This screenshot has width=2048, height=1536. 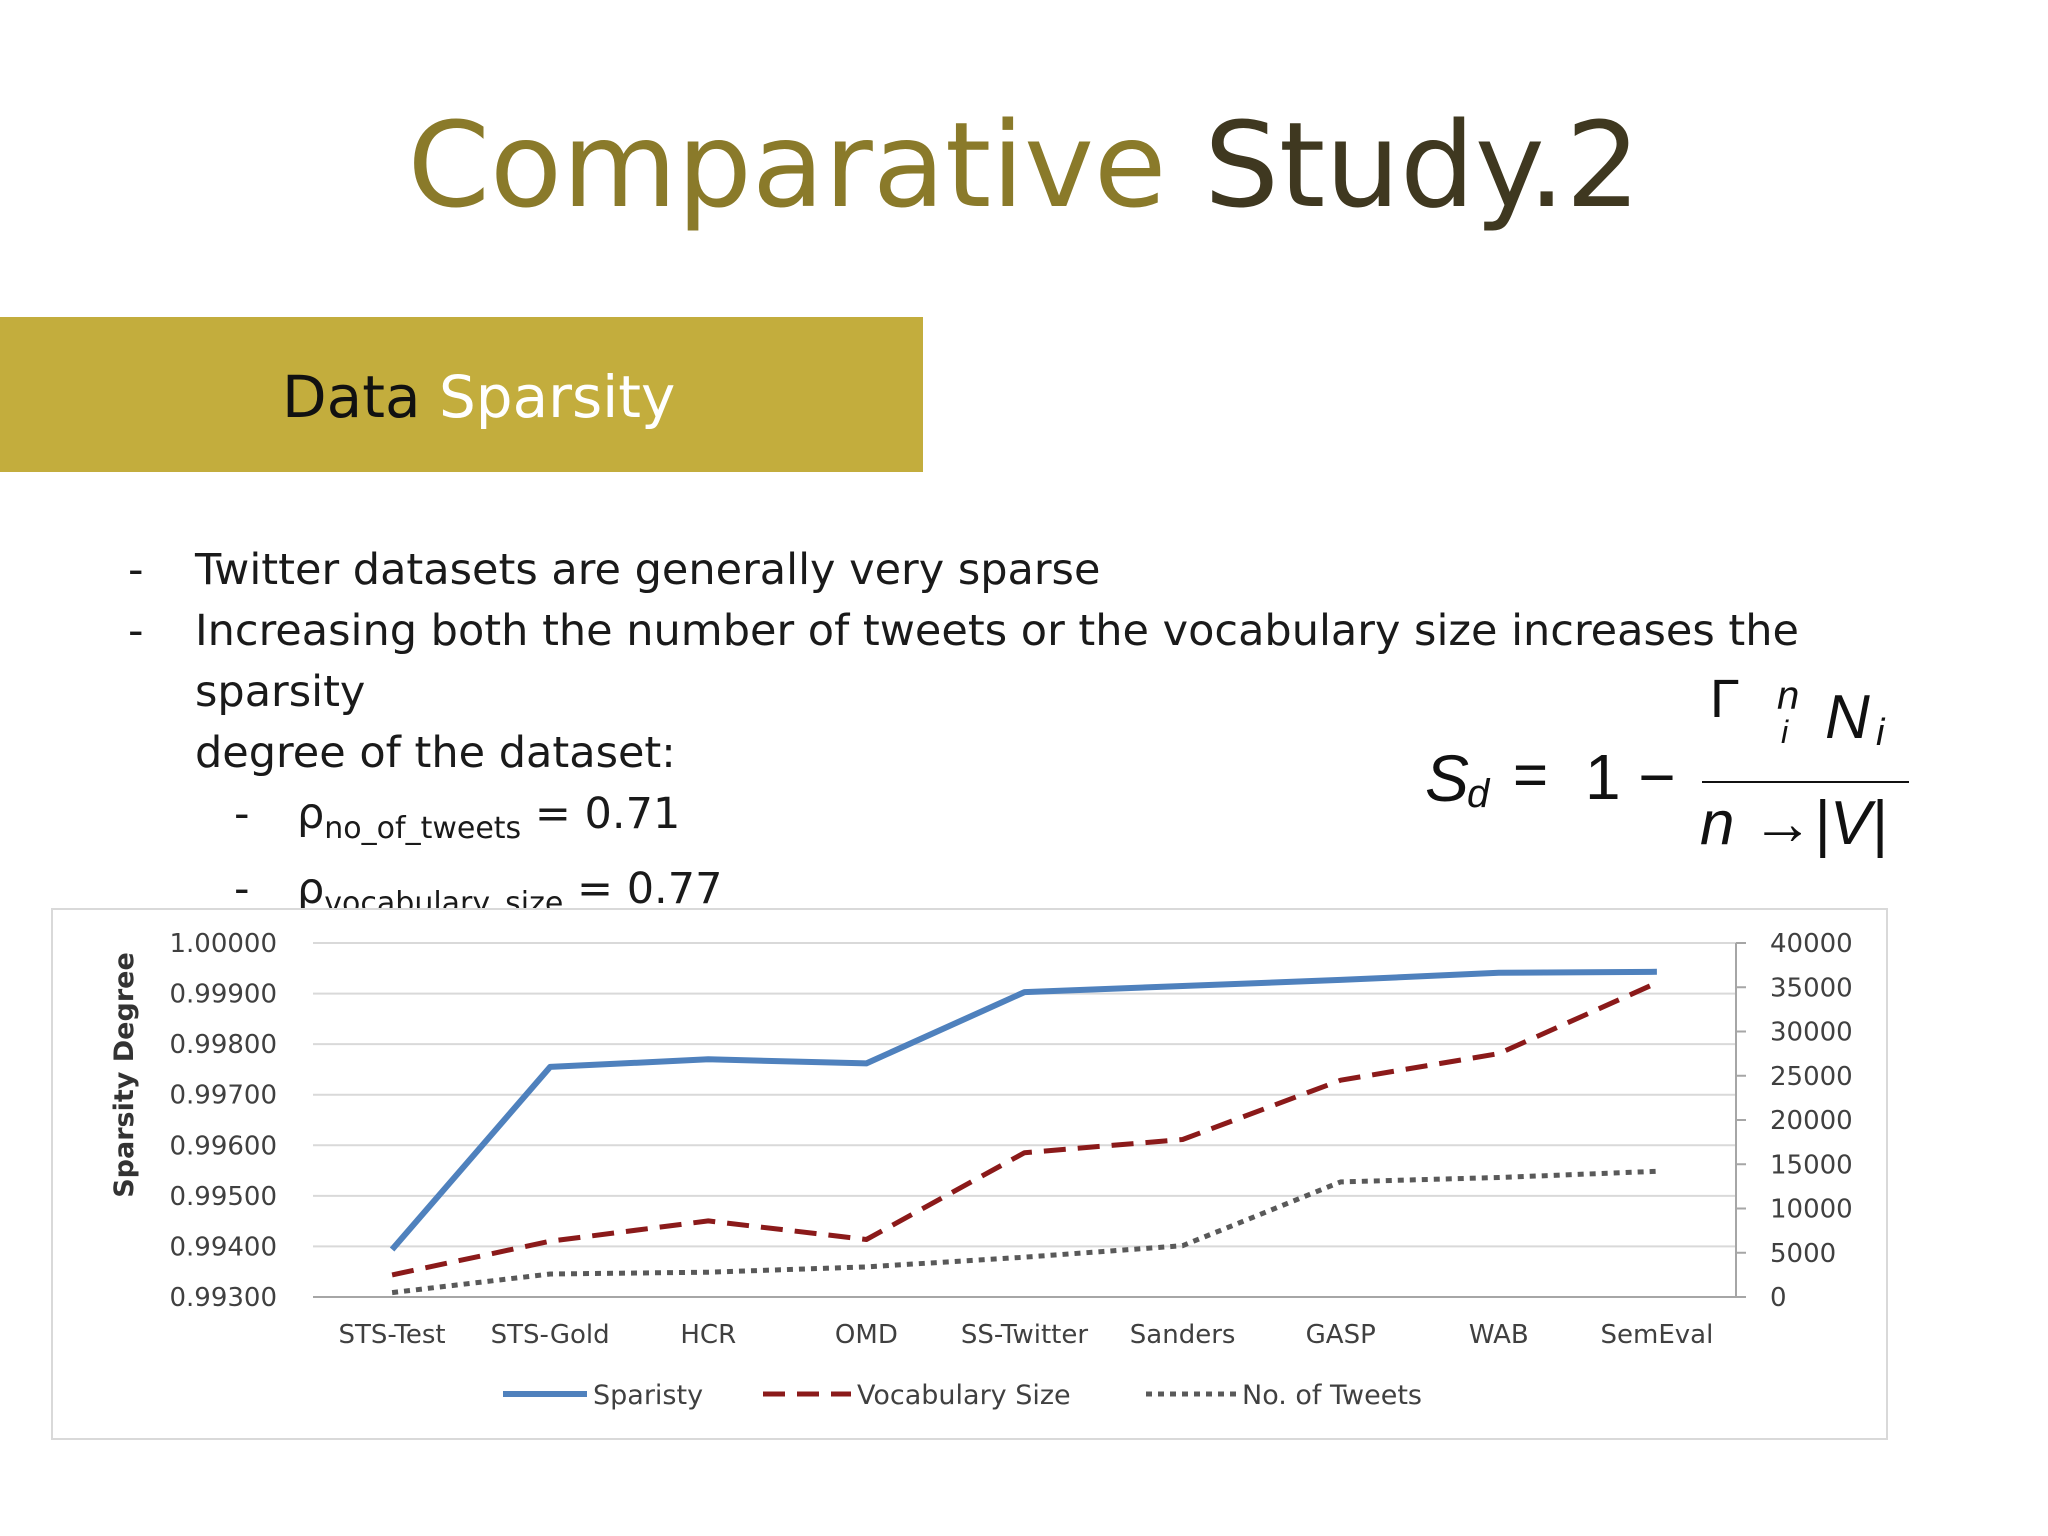 I want to click on fraction-bar, so click(x=1805, y=782).